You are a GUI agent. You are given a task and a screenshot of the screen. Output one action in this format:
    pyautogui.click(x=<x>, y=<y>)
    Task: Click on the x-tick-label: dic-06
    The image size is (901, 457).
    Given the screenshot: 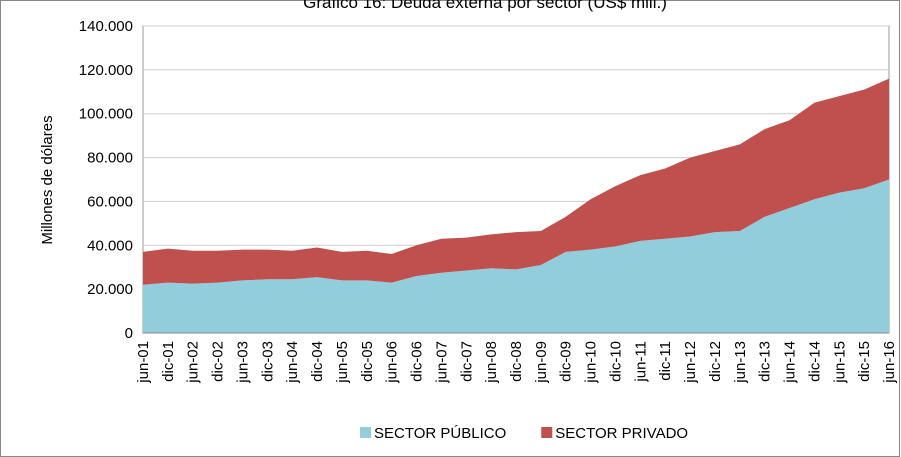 What is the action you would take?
    pyautogui.click(x=417, y=361)
    